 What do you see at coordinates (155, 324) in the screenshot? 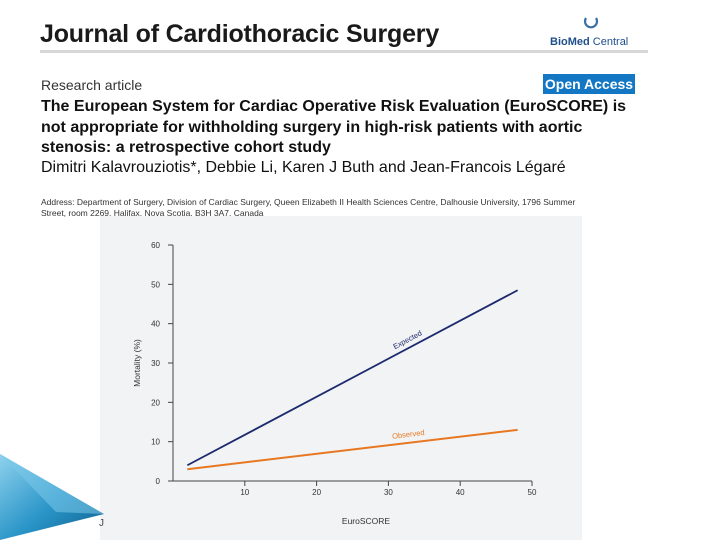
I see `y-tick-label: 40` at bounding box center [155, 324].